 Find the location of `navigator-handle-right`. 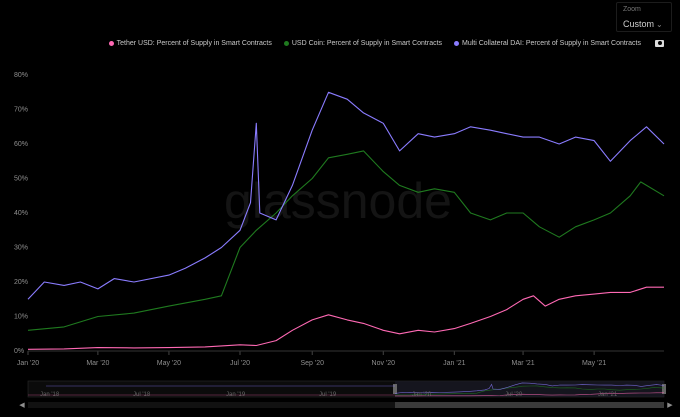

navigator-handle-right is located at coordinates (664, 389).